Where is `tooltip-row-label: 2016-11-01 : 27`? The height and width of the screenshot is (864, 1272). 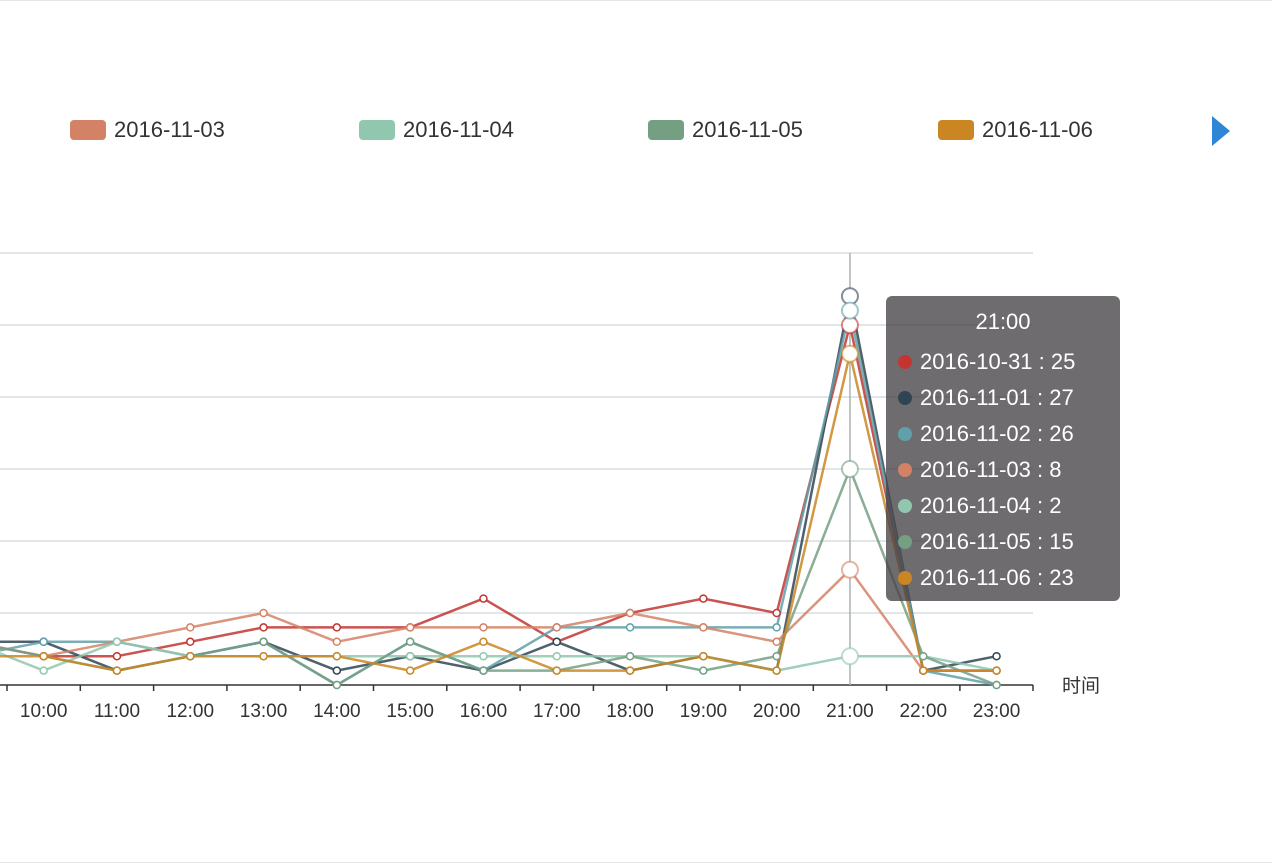 tooltip-row-label: 2016-11-01 : 27 is located at coordinates (997, 397).